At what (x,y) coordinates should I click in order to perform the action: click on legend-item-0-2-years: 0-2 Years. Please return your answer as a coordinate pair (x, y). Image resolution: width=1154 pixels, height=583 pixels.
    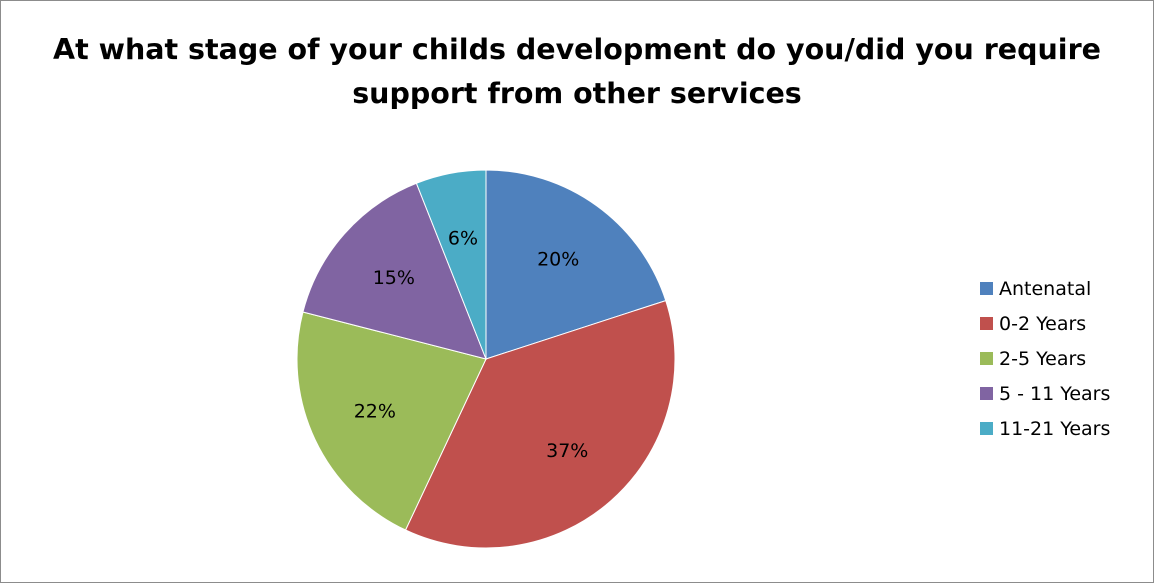
    Looking at the image, I should click on (1045, 323).